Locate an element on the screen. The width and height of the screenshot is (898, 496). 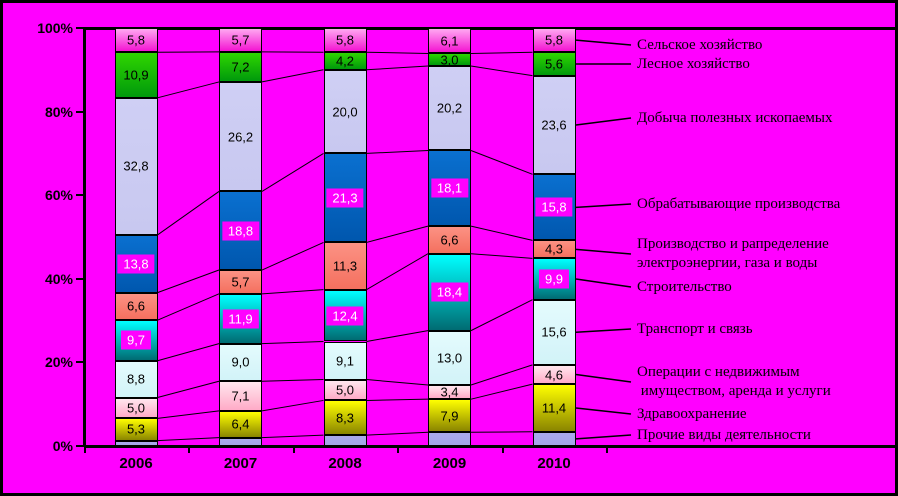
bar-segment: 10,9 is located at coordinates (136, 75).